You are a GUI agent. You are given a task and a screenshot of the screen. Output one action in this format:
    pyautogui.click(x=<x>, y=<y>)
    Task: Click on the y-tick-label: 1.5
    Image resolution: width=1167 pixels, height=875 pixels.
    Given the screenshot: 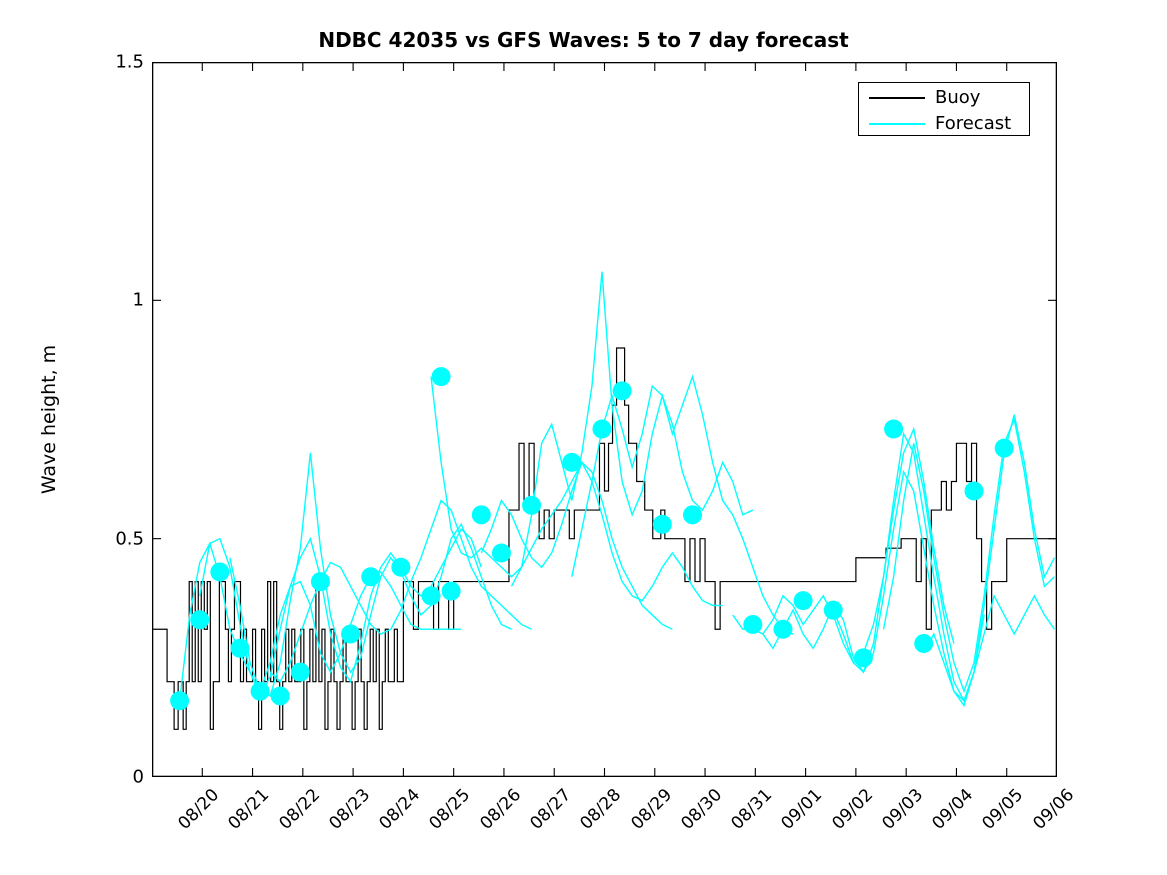 What is the action you would take?
    pyautogui.click(x=129, y=62)
    